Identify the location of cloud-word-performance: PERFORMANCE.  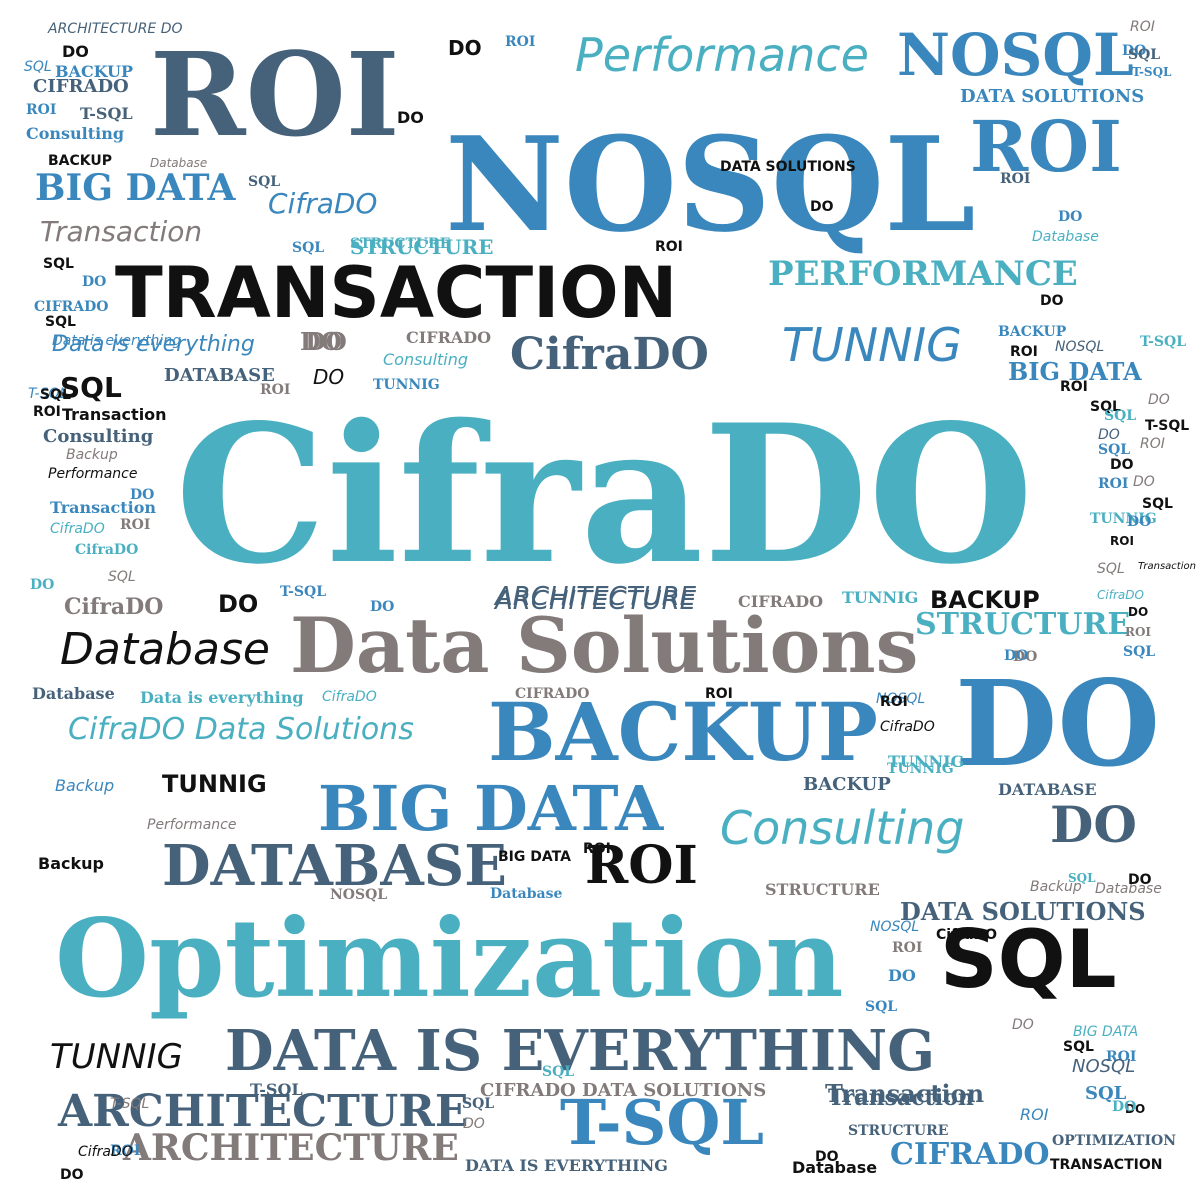
(923, 274).